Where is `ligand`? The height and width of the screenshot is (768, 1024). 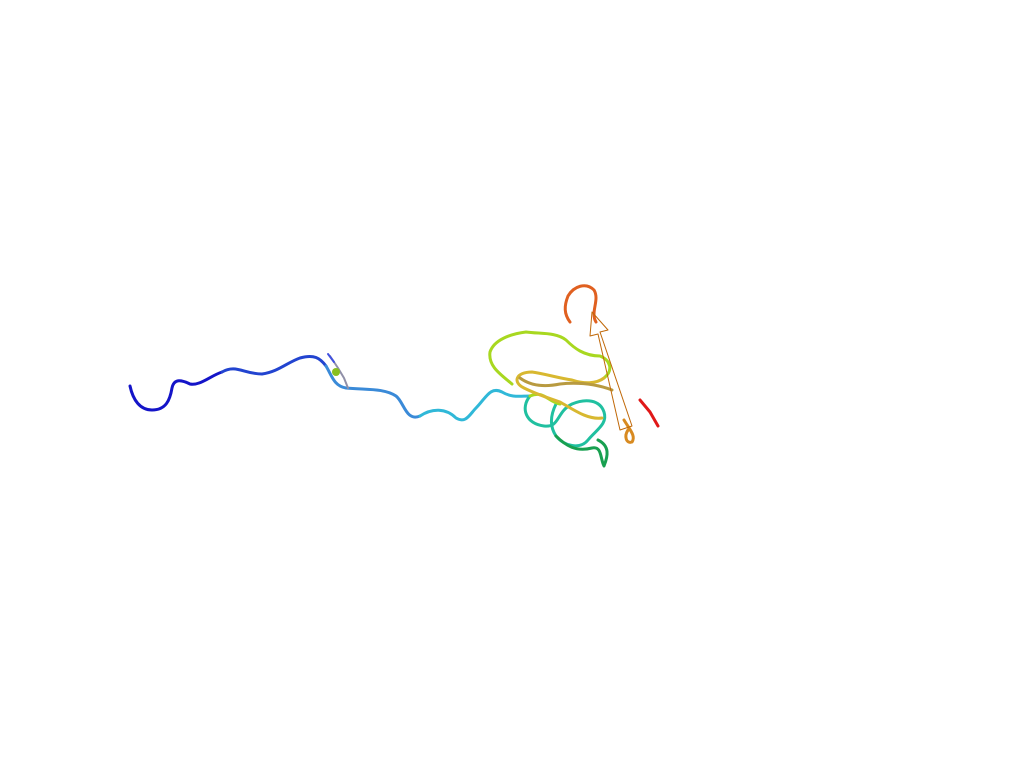
ligand is located at coordinates (338, 371).